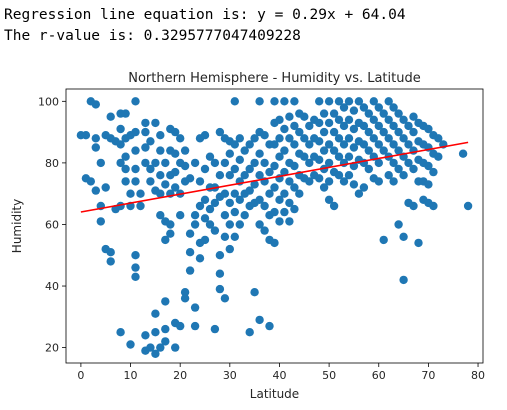 The height and width of the screenshot is (410, 507). Describe the element at coordinates (379, 375) in the screenshot. I see `x-tick-label: 60` at that location.